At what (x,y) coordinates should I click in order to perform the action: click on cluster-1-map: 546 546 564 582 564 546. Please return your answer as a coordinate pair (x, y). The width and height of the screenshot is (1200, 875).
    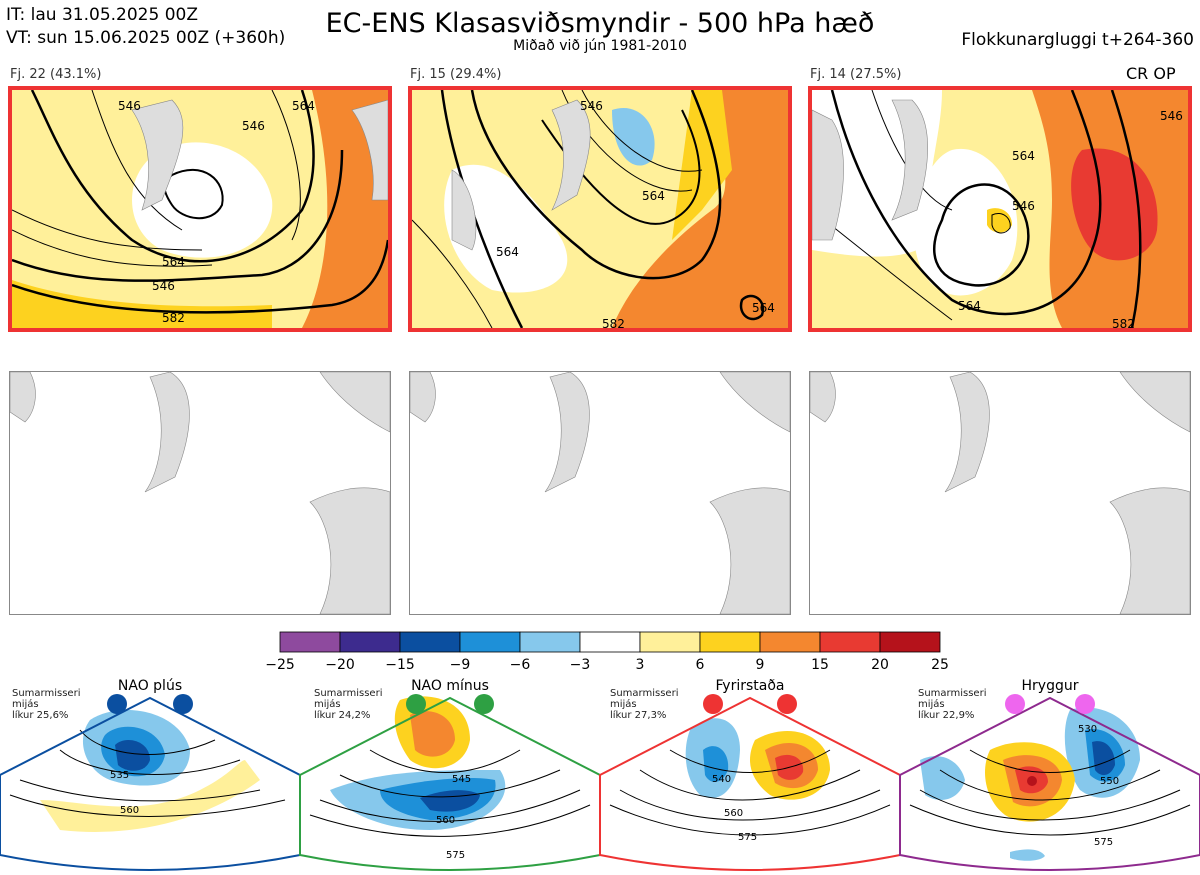
    Looking at the image, I should click on (200, 209).